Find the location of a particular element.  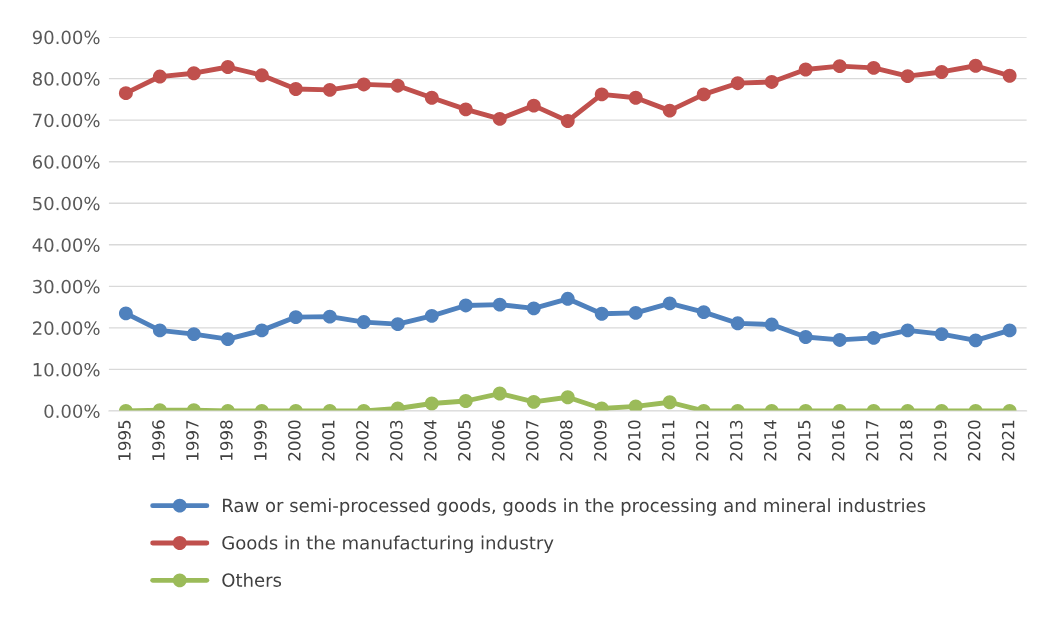

x-tick-label: 2017 is located at coordinates (872, 440).